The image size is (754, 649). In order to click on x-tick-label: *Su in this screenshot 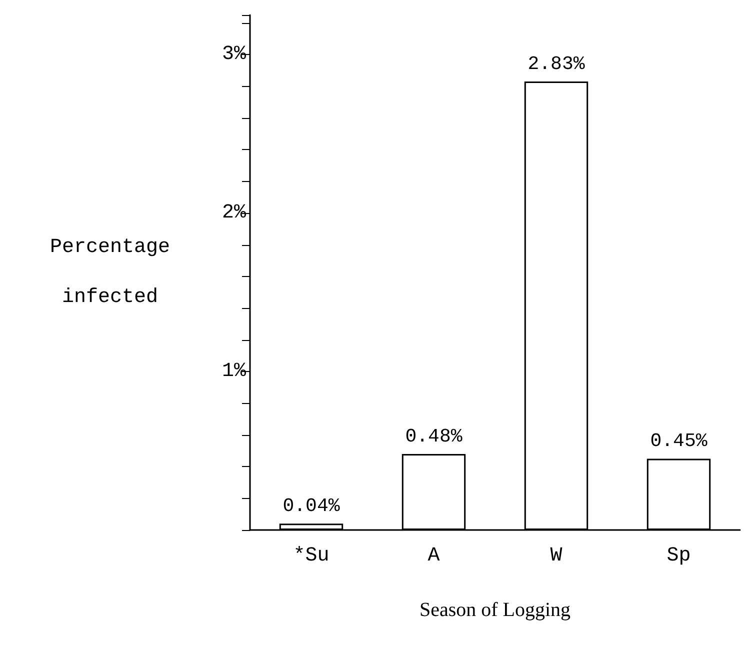, I will do `click(311, 556)`.